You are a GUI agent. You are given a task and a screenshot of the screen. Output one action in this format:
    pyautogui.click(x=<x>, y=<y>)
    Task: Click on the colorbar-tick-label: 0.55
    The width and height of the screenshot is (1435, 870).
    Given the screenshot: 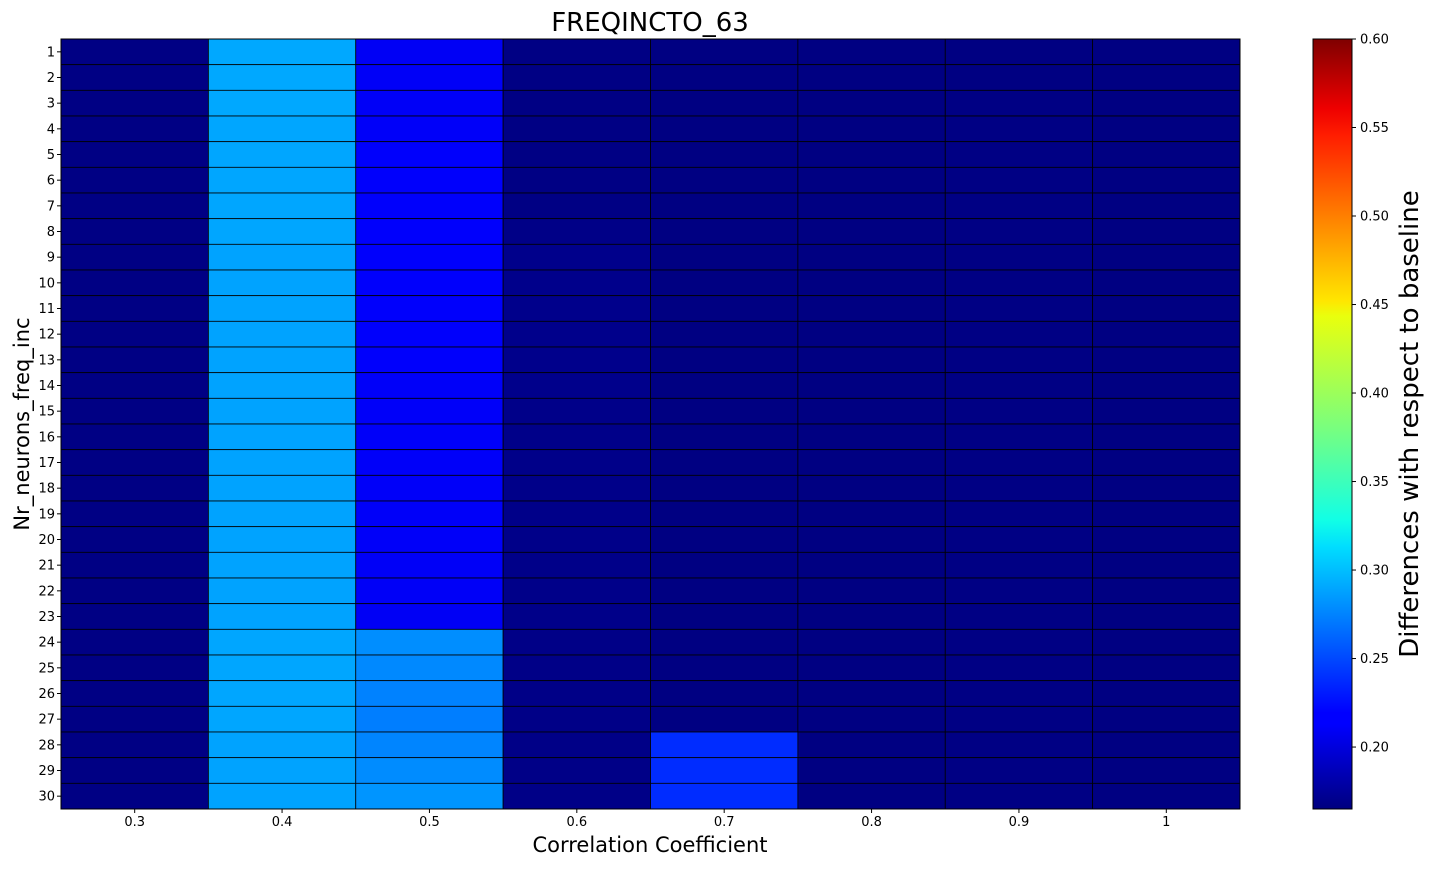 What is the action you would take?
    pyautogui.click(x=1374, y=128)
    